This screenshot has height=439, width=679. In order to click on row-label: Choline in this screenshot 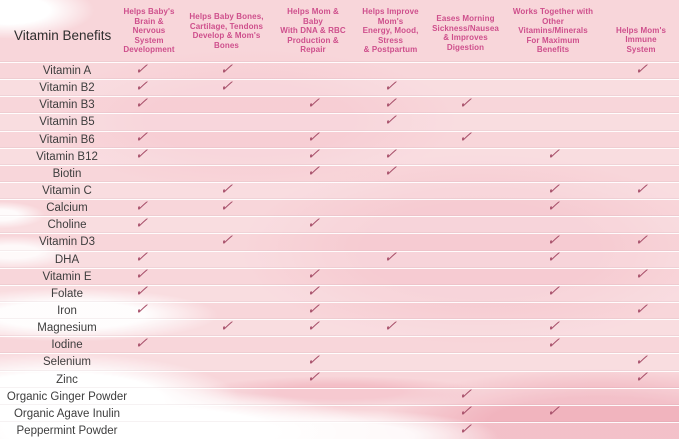, I will do `click(67, 225)`.